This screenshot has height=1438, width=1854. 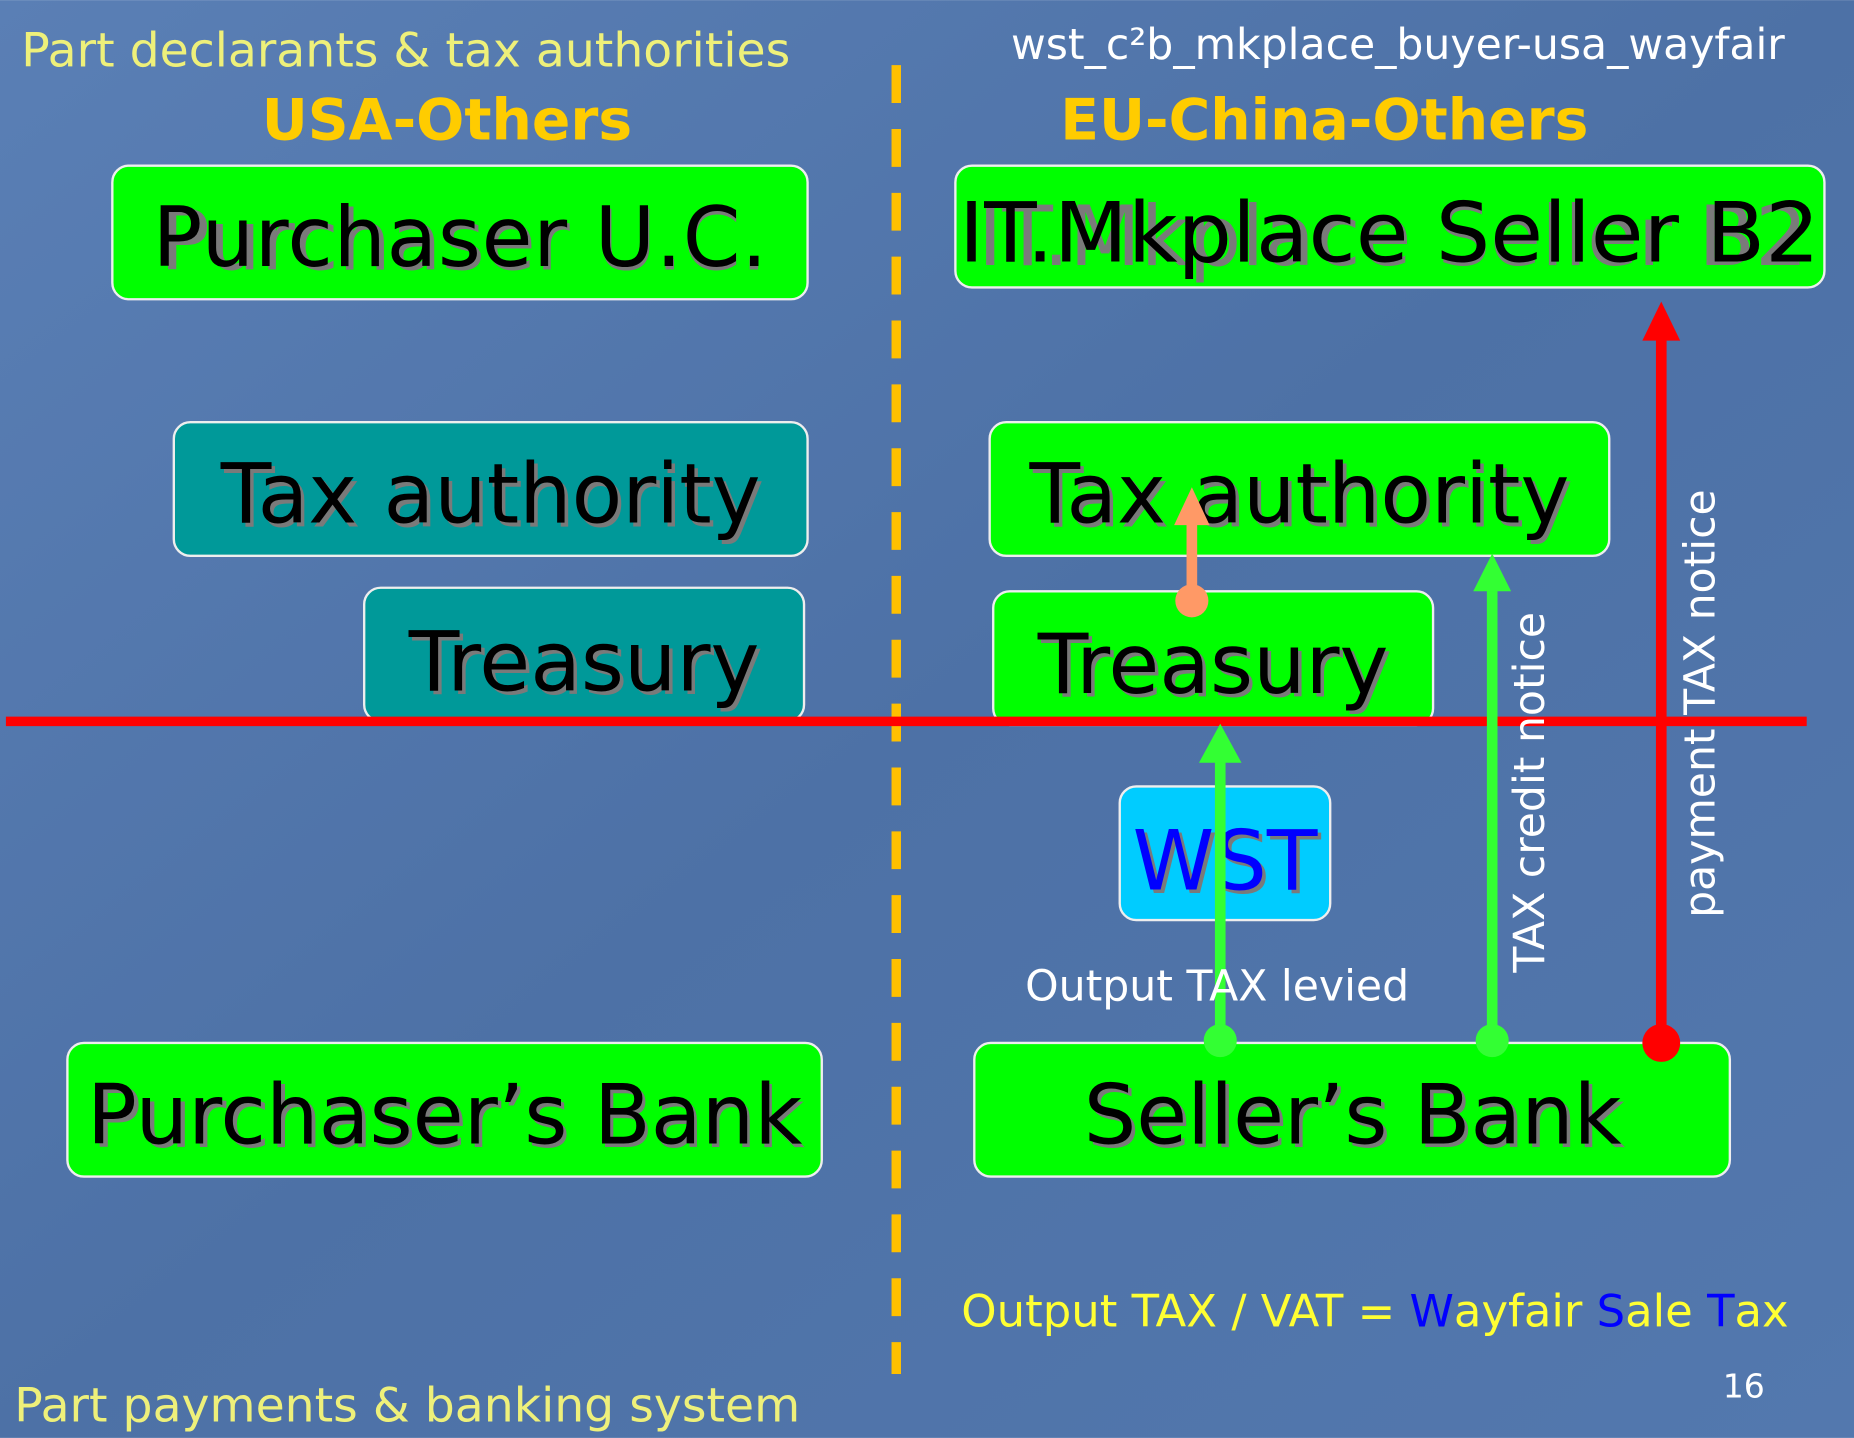 What do you see at coordinates (1744, 1386) in the screenshot?
I see `page-number: 16` at bounding box center [1744, 1386].